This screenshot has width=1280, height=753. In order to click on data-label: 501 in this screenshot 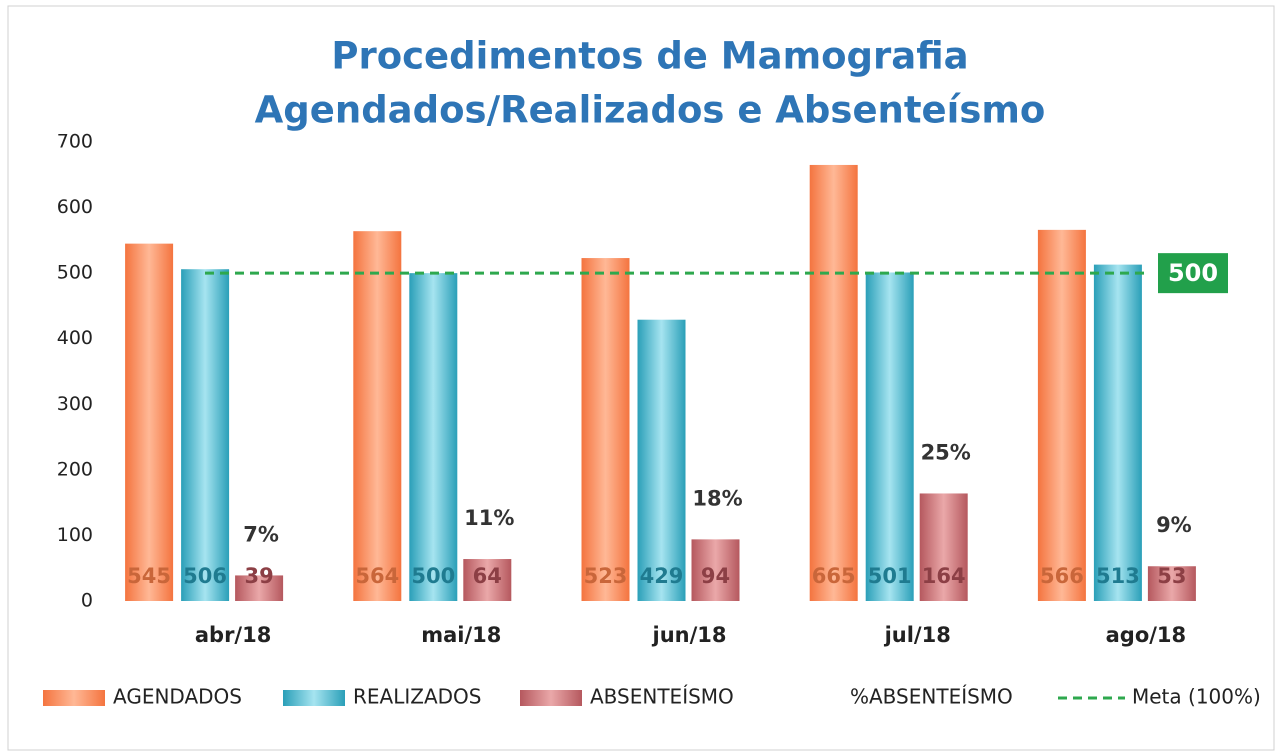, I will do `click(890, 576)`.